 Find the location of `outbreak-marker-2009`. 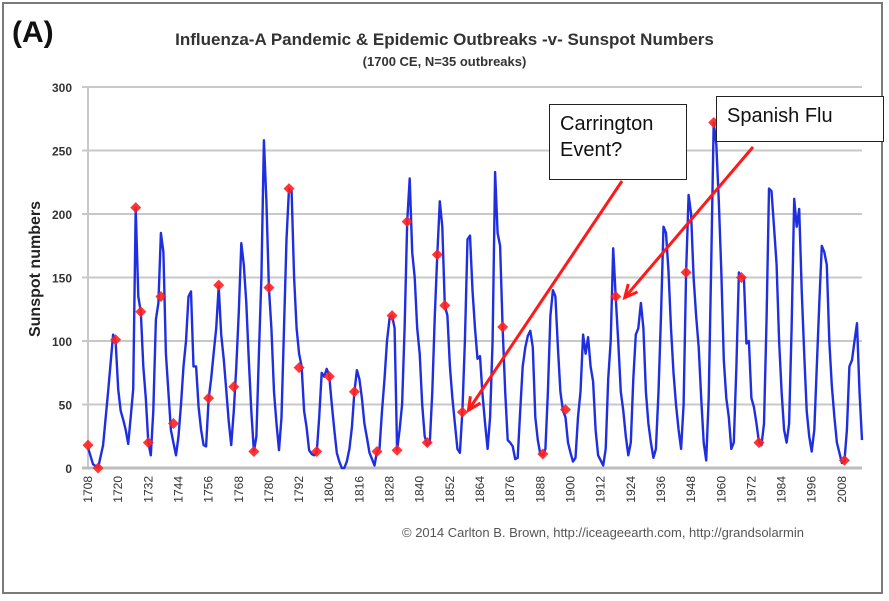

outbreak-marker-2009 is located at coordinates (844, 460).